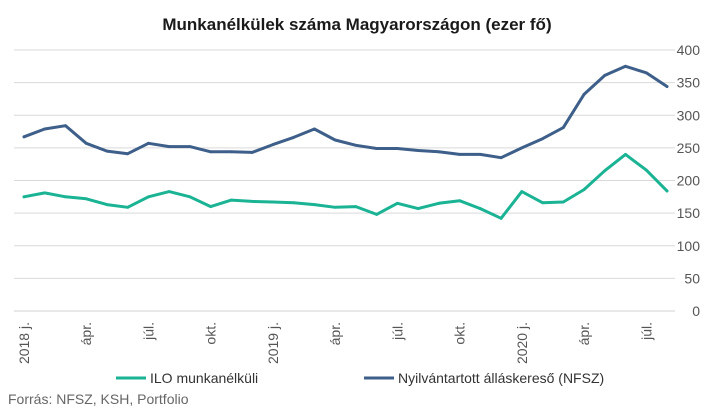 Image resolution: width=720 pixels, height=417 pixels. Describe the element at coordinates (501, 378) in the screenshot. I see `legend-label-nfsz: Nyilvántartott álláskereső (NFSZ)` at that location.